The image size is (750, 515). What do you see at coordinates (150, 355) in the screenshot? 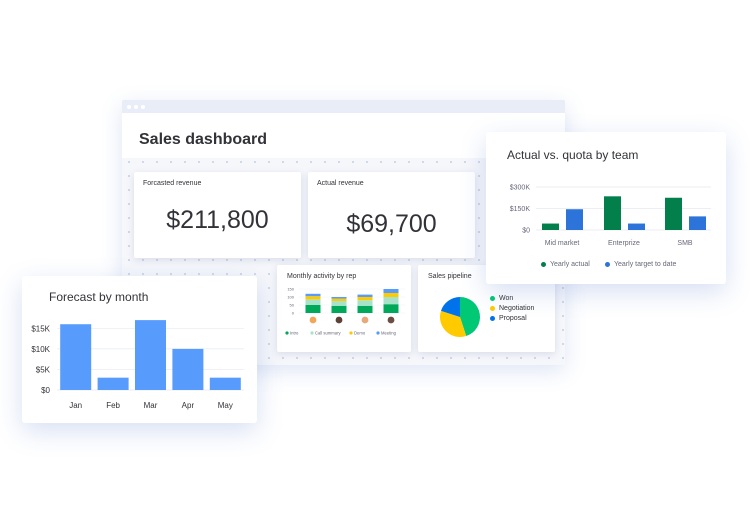
I see `bar-mar` at bounding box center [150, 355].